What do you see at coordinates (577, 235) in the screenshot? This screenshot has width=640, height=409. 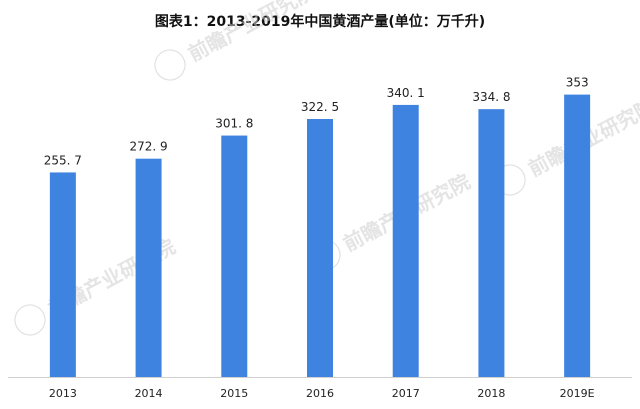 I see `bar-2019E` at bounding box center [577, 235].